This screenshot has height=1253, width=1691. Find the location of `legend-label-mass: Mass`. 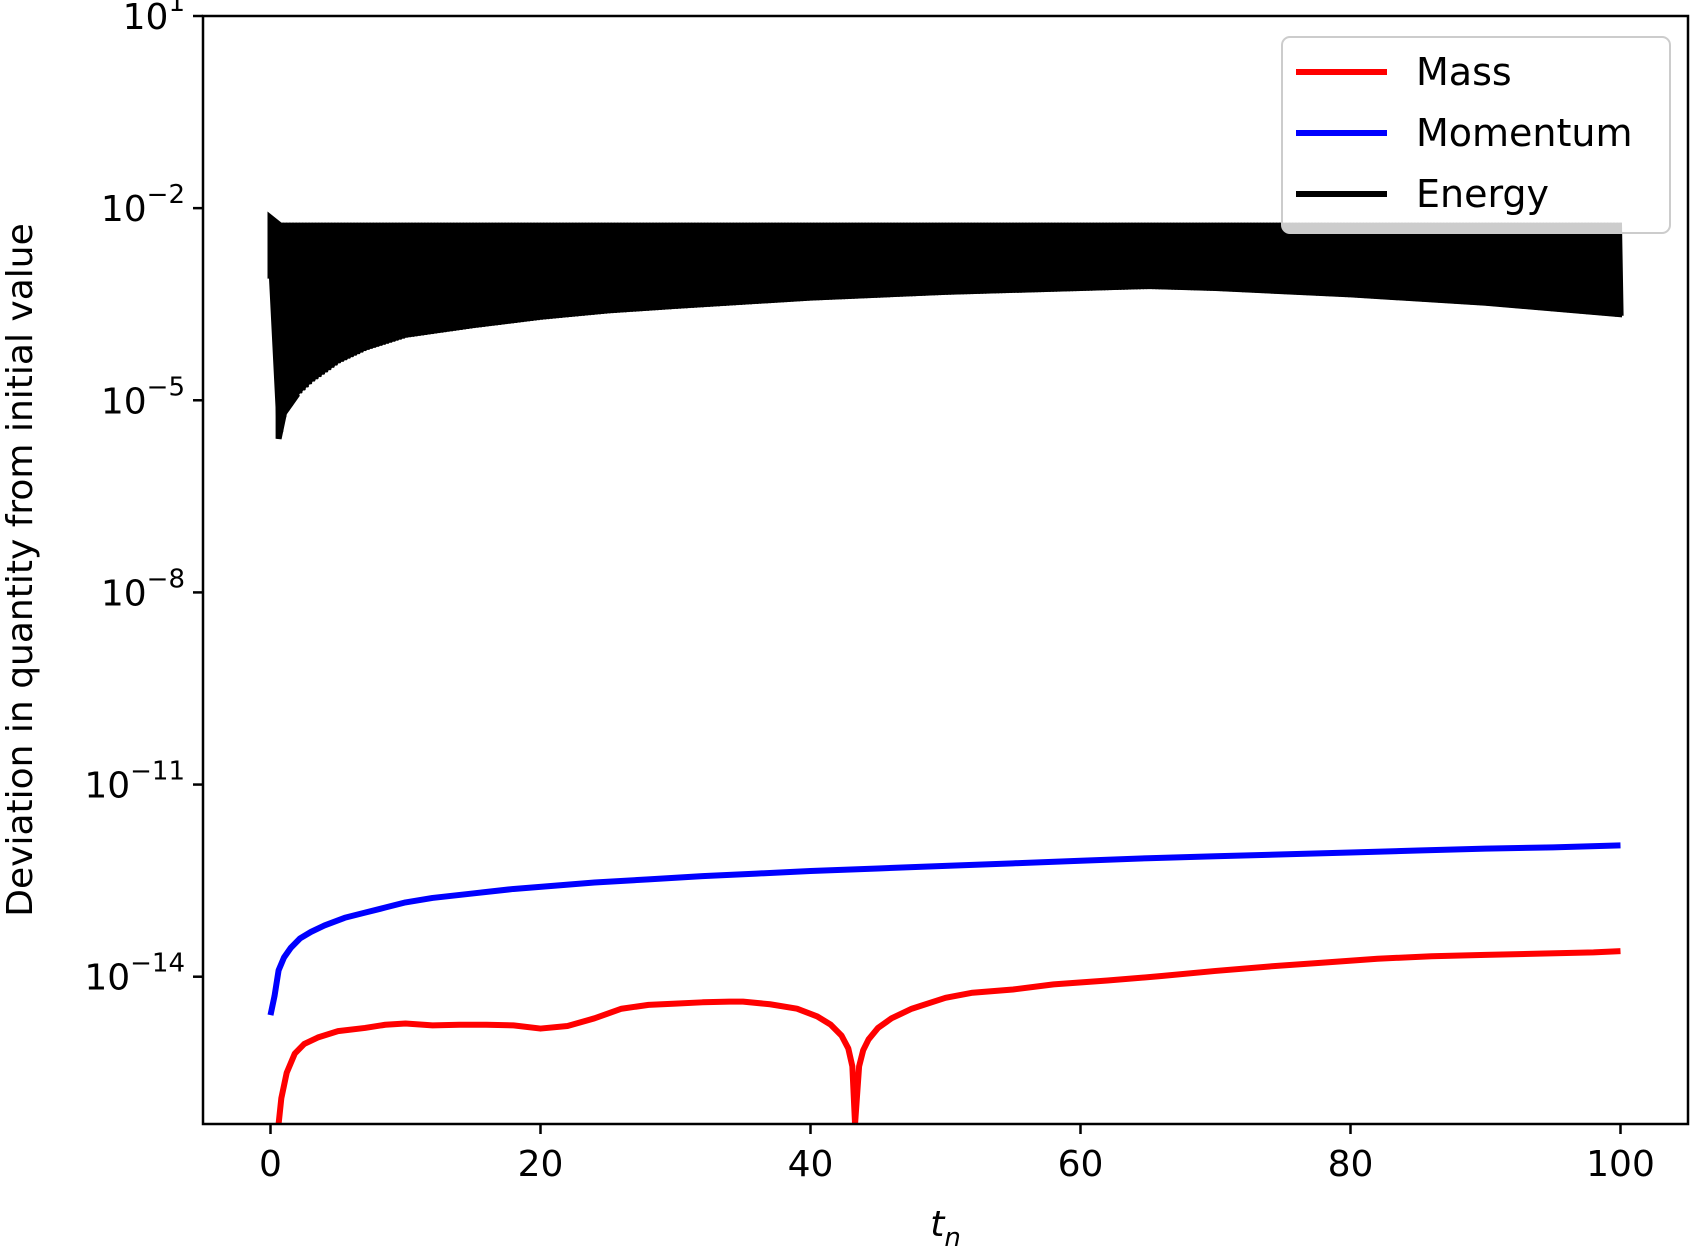

legend-label-mass: Mass is located at coordinates (1464, 72).